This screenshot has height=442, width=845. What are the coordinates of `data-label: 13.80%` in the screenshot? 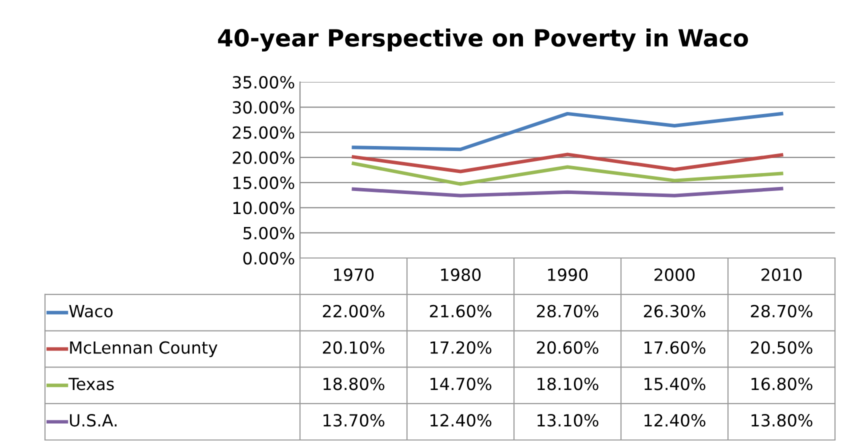 It's located at (782, 420).